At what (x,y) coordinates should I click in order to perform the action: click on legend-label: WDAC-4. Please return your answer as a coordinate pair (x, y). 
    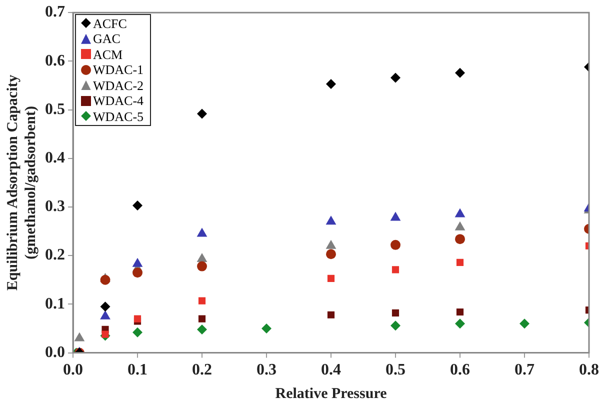
    Looking at the image, I should click on (118, 101).